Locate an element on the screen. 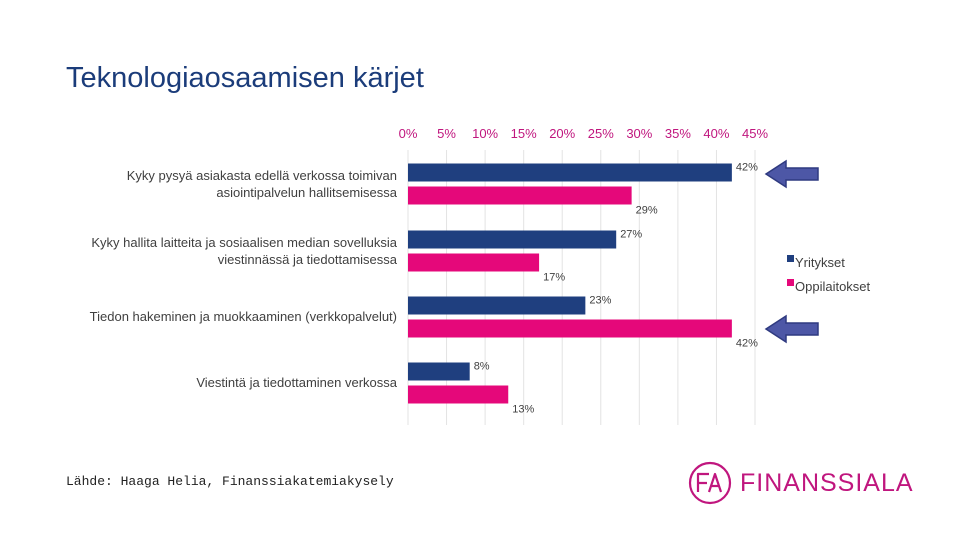  finanssiala-logo: FINANSSIALA is located at coordinates (801, 483).